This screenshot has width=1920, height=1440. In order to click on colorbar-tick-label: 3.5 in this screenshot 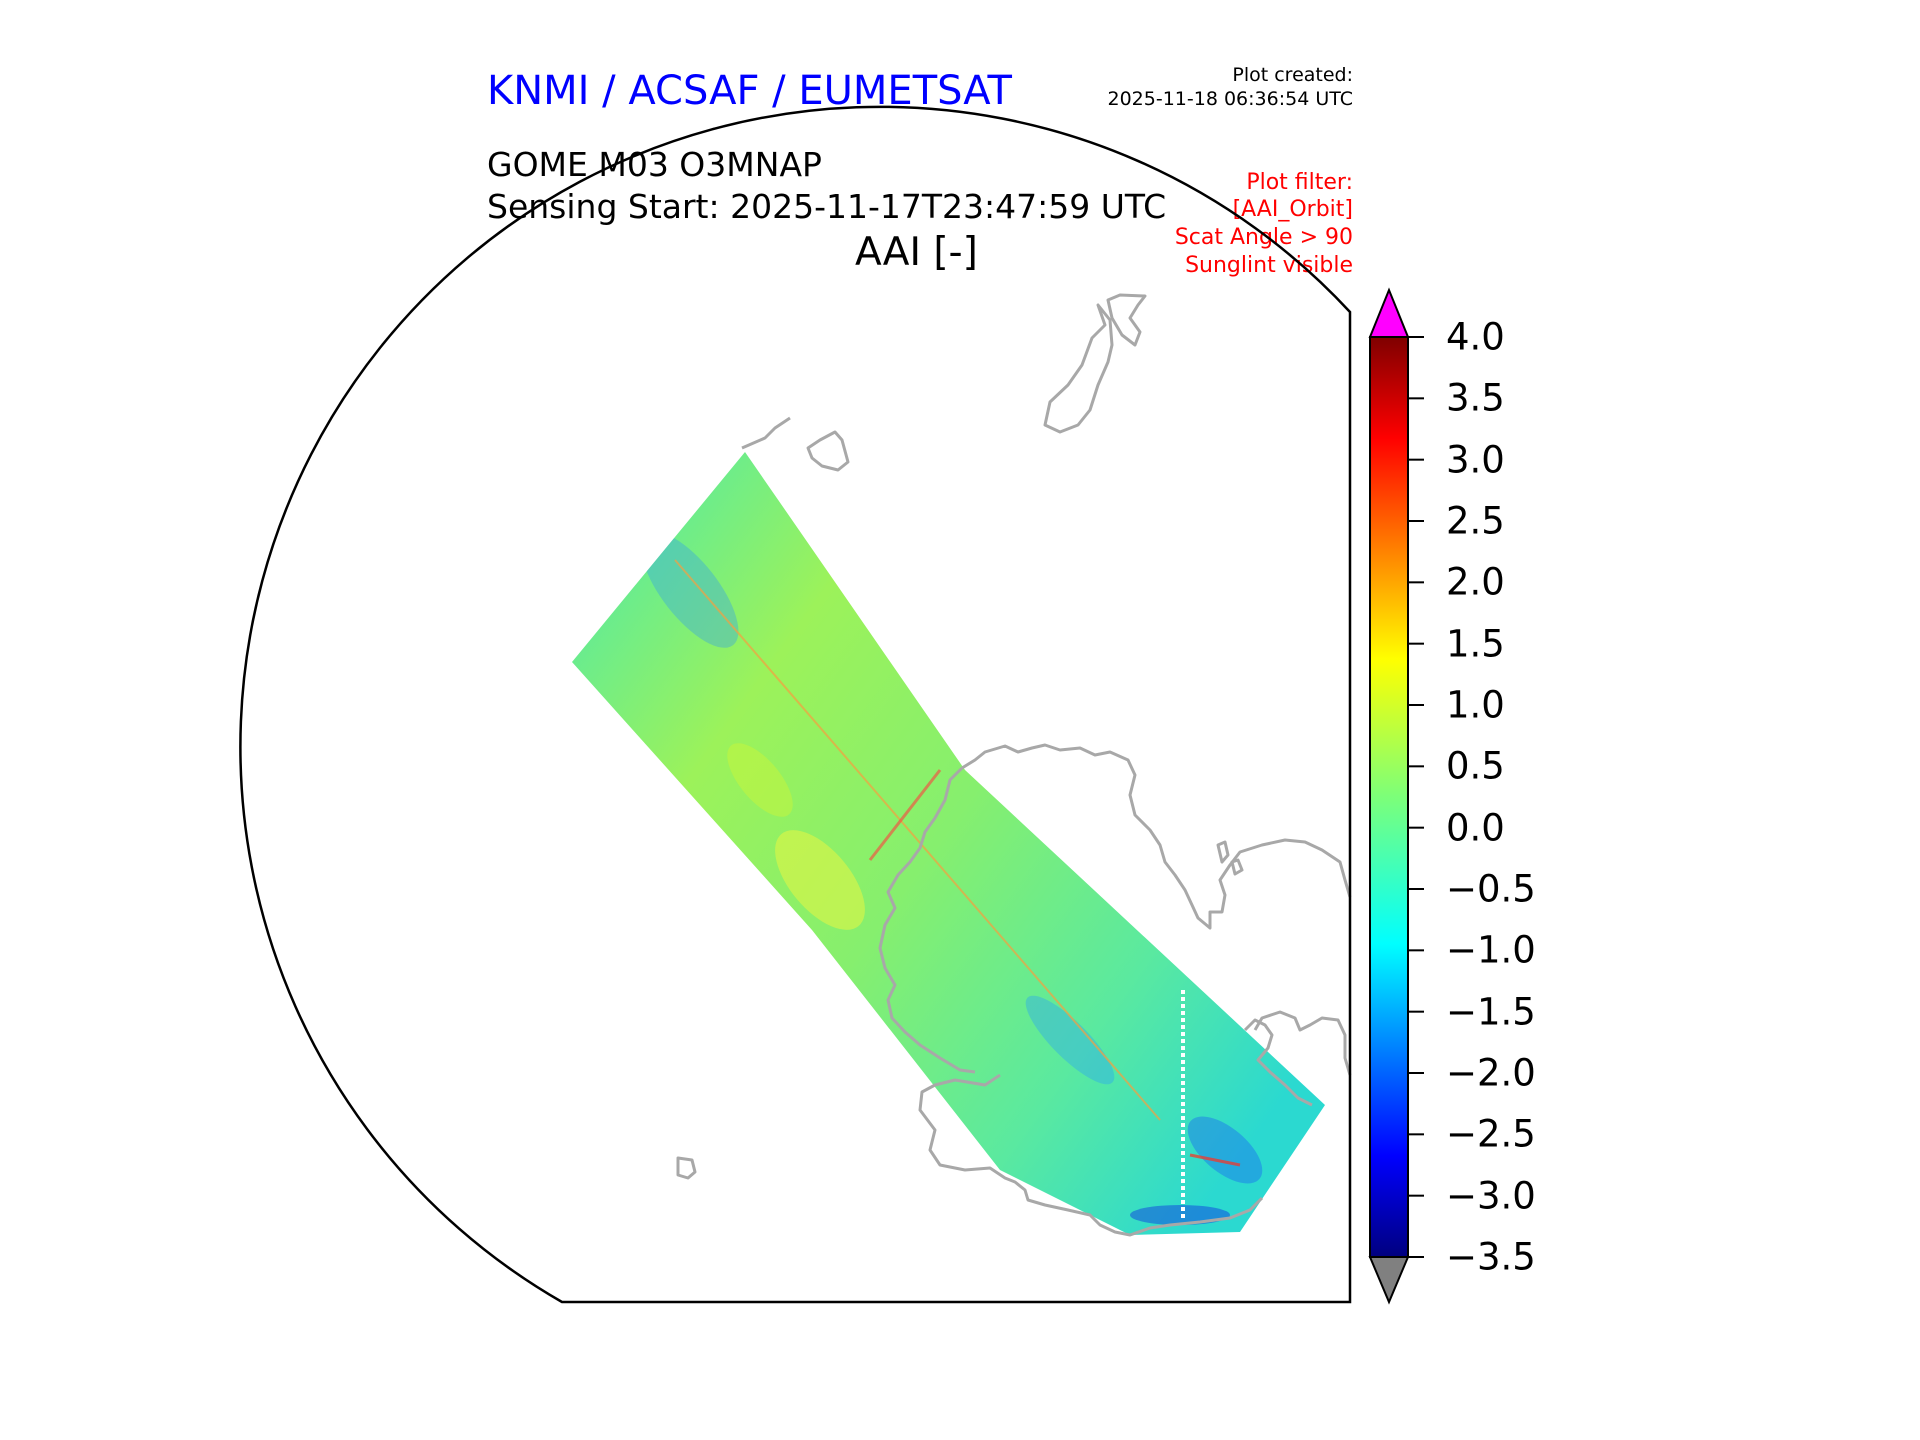, I will do `click(1475, 398)`.